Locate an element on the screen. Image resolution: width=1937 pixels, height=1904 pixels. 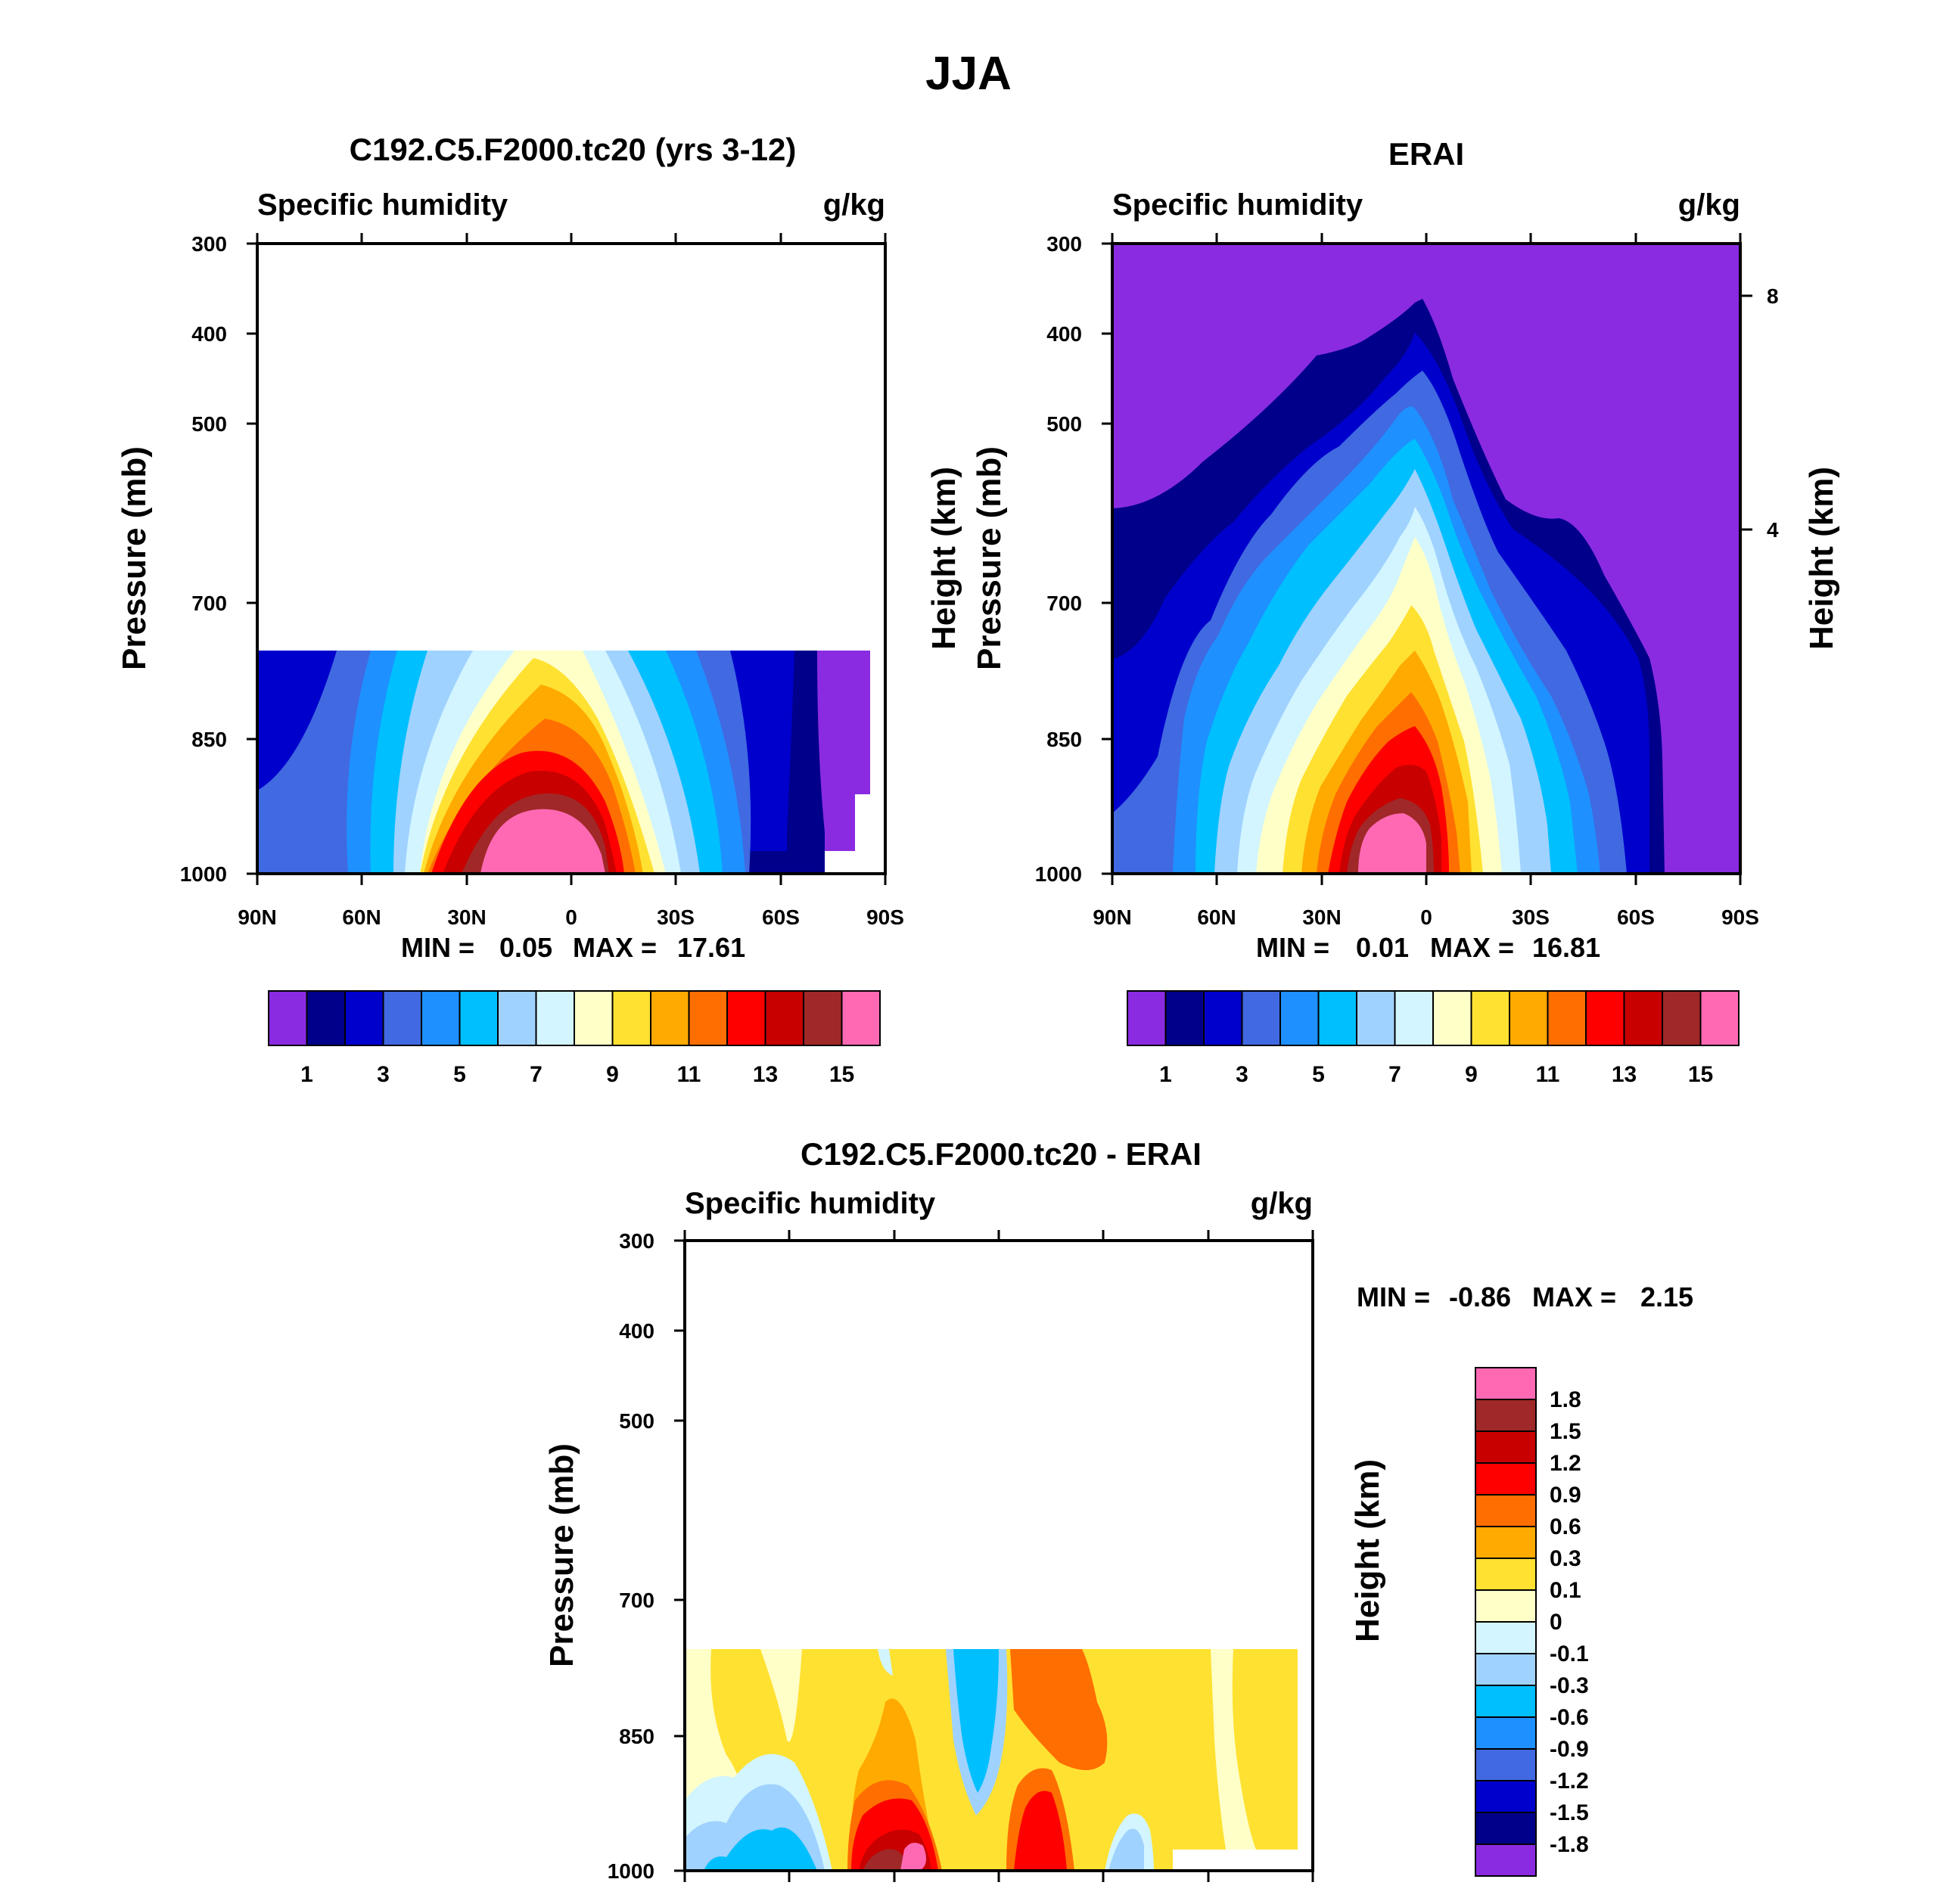
panel-model-min-value: 0.05 is located at coordinates (525, 948).